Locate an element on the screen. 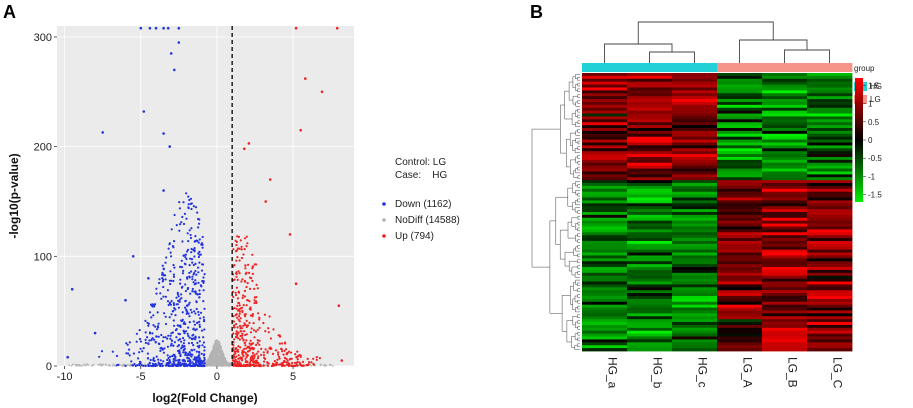  row-dendrogram is located at coordinates (555, 212).